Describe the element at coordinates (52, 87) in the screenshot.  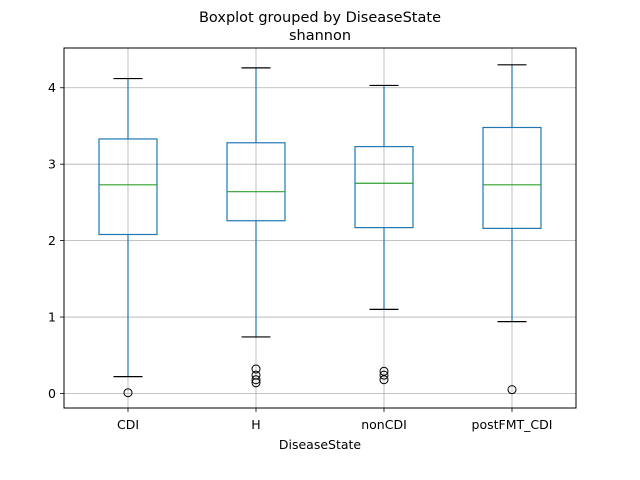
I see `y-tick-label: 4` at that location.